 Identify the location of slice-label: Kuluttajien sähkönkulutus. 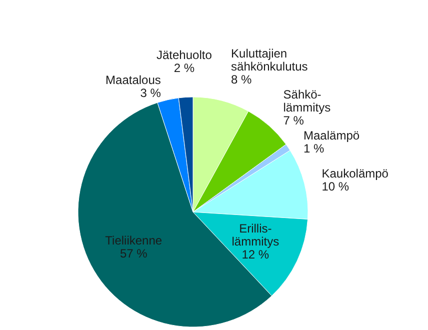
(269, 60).